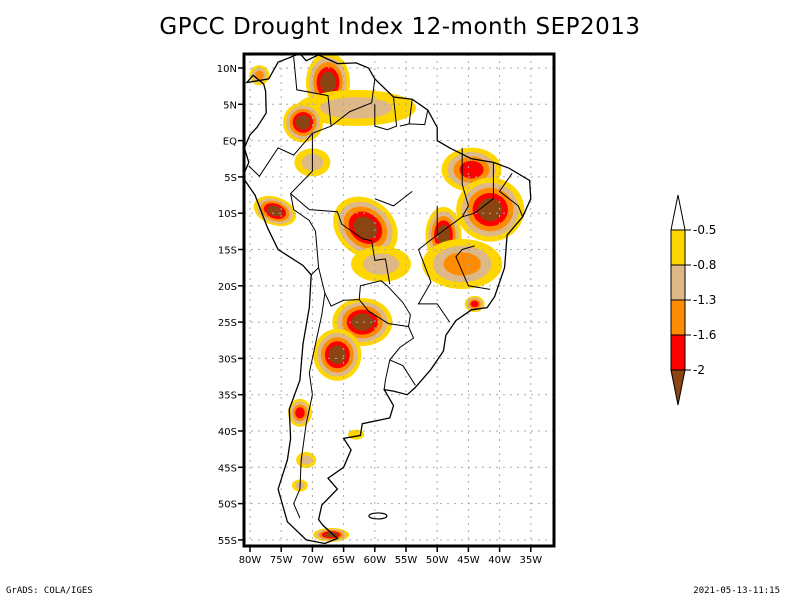  Describe the element at coordinates (227, 505) in the screenshot. I see `lat-tick-label: 50S` at that location.